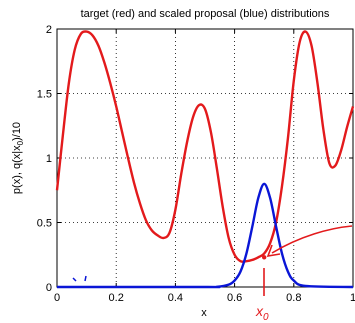 The image size is (355, 323). Describe the element at coordinates (266, 317) in the screenshot. I see `annotation-label-subscript: 0` at that location.